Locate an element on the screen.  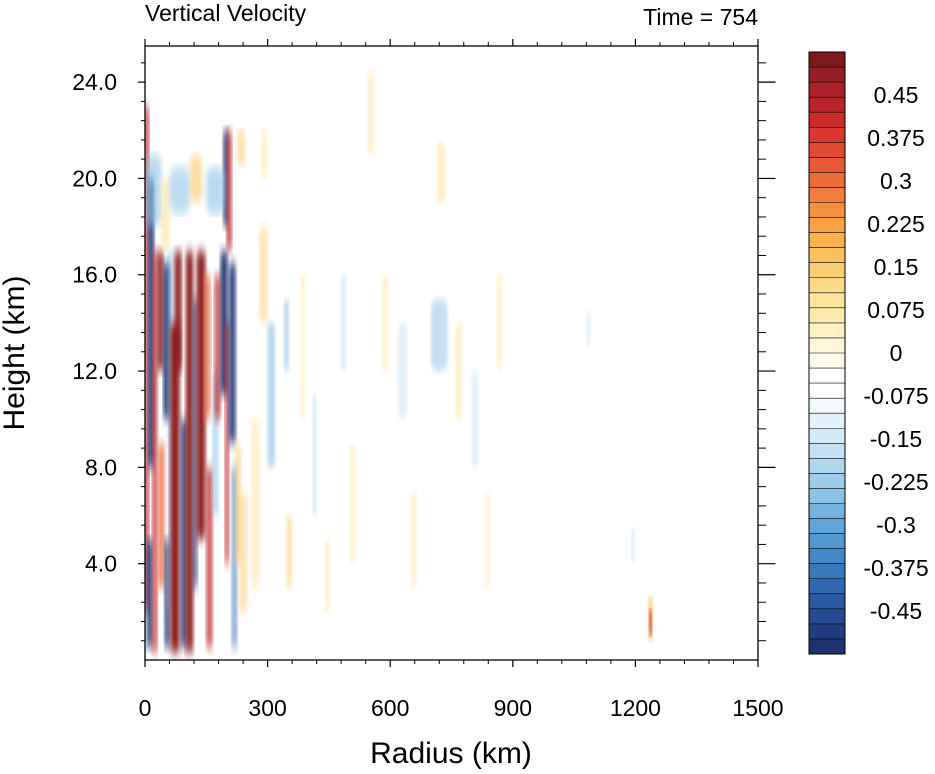
colorbar is located at coordinates (827, 353).